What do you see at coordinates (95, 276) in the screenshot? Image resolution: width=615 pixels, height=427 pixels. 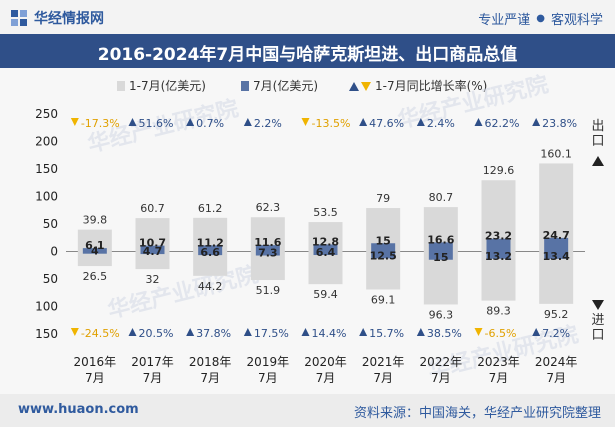 I see `import-cumulative-label: 26.5` at bounding box center [95, 276].